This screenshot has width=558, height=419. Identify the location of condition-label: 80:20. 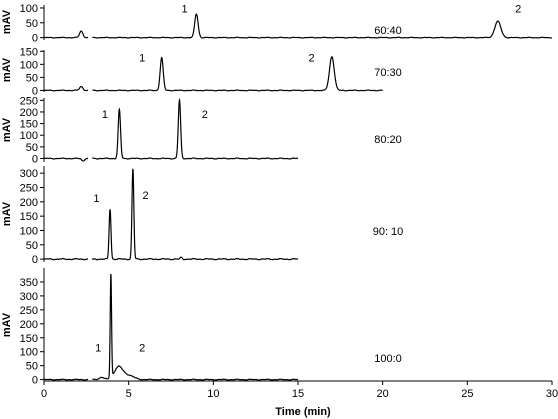
(388, 140).